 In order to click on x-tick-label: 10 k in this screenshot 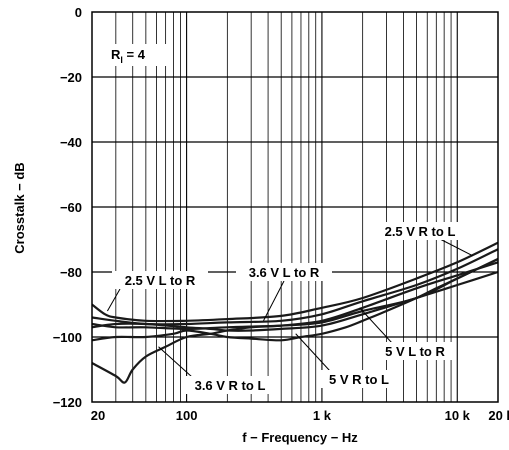, I will do `click(458, 415)`.